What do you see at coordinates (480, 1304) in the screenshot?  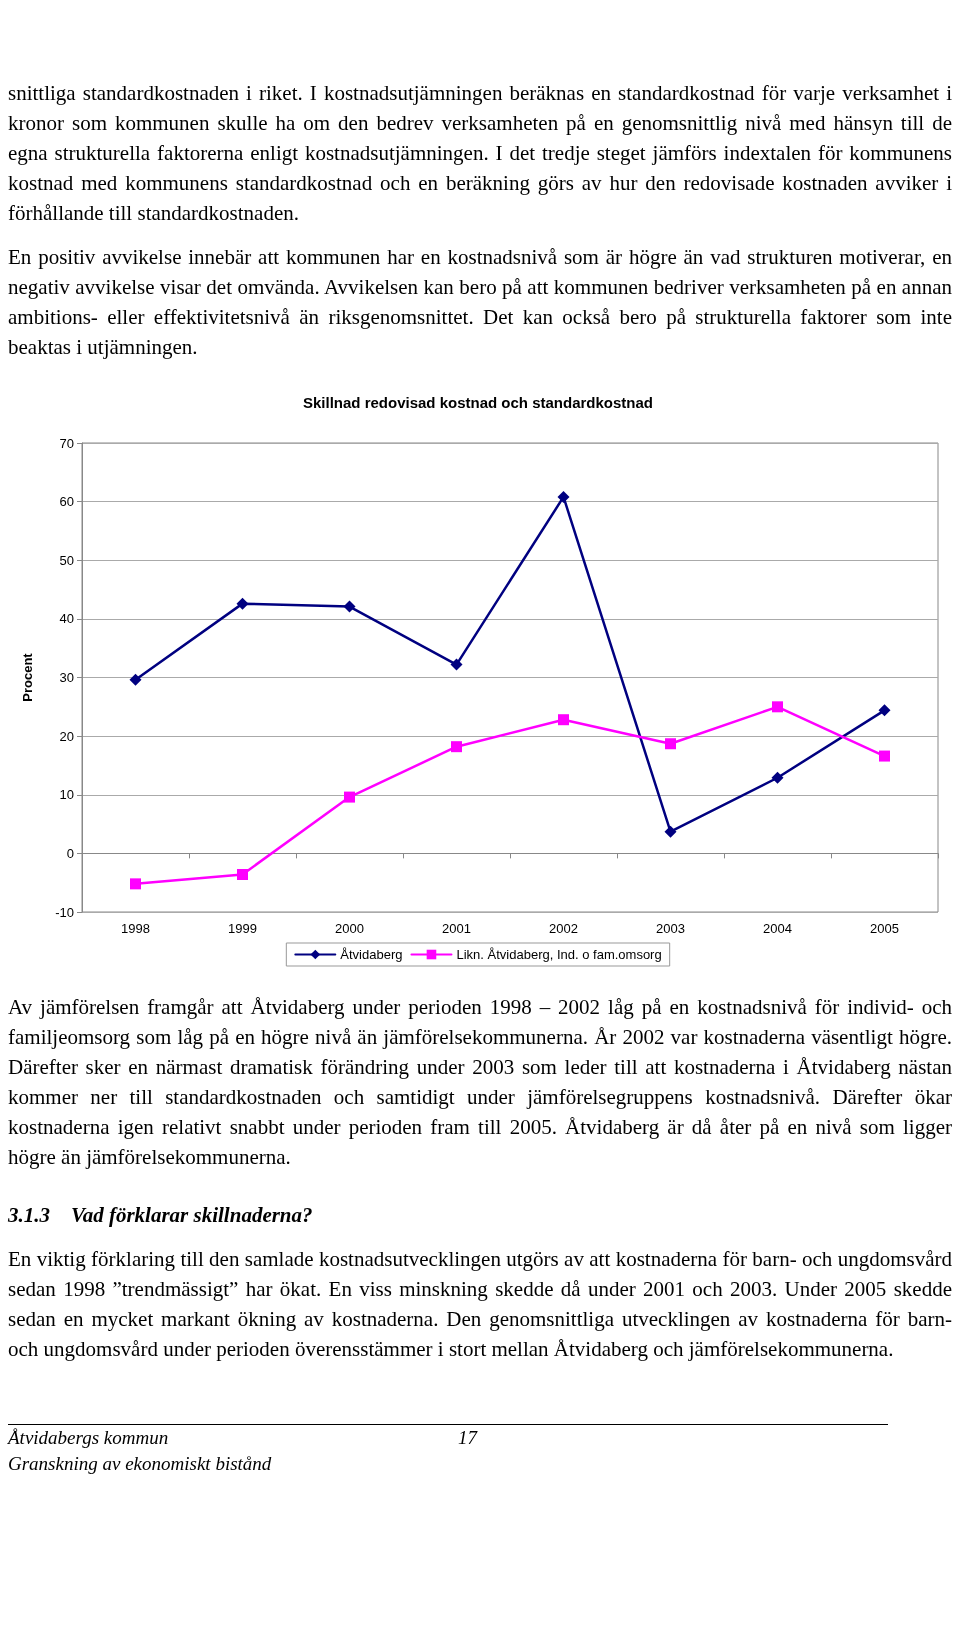 I see `text: En viktig förklaring till den samlade kostnadsutvecklingen utgörs av att kostnaderna för barn- och ungdomsvård sedan 1998 ”trendmässigt” har ökat. En viss minskning skedde då under 2001 och 2003. Under 2005 skedde sedan en mycket markant ökning av kostnaderna. Den genomsnittliga utvecklingen av kostnaderna för barn- och ungdomsvård under perioden överensstämmer i stort mellan Åtvidaberg och jämförelsekommunerna.` at bounding box center [480, 1304].